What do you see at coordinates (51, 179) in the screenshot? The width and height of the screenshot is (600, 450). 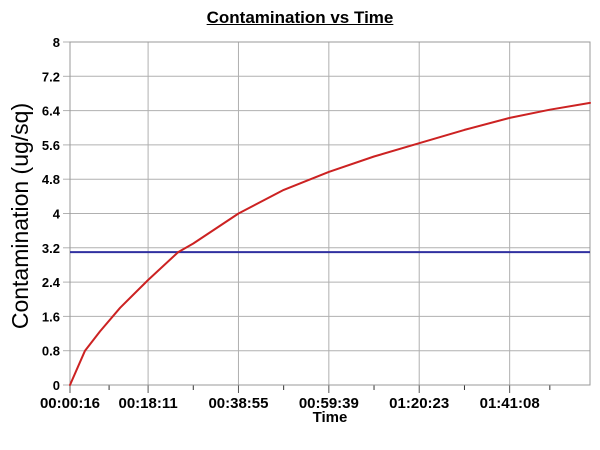 I see `y-tick-label: 4.8` at bounding box center [51, 179].